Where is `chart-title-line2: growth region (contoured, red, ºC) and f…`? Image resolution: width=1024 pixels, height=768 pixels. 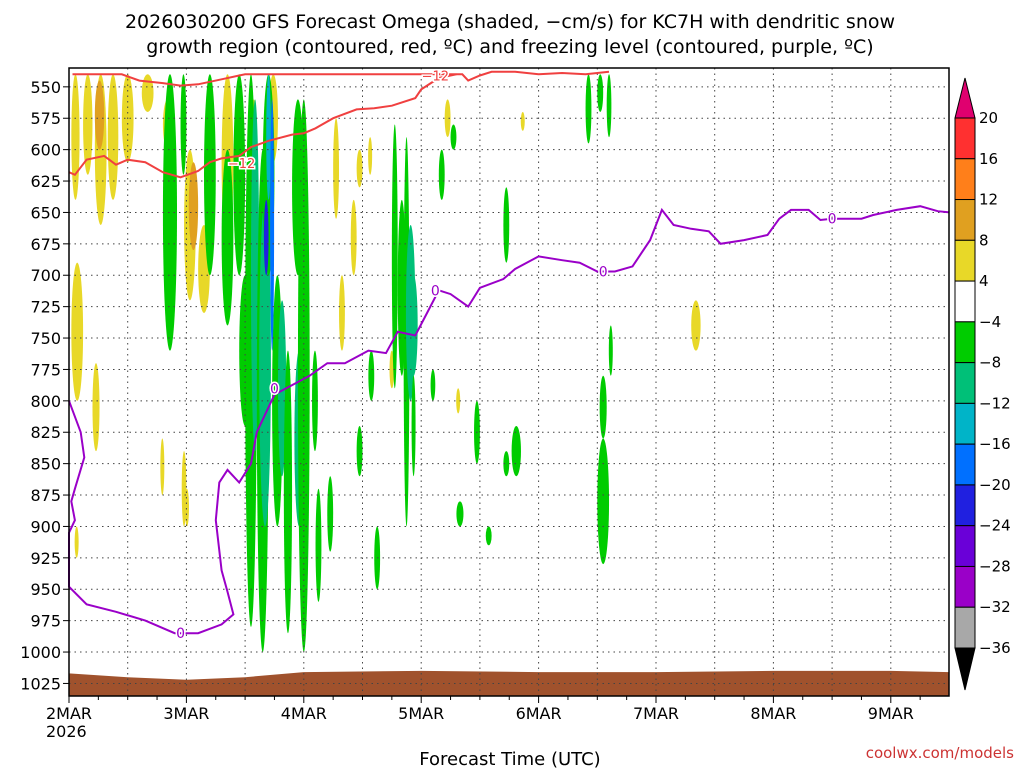
chart-title-line2: growth region (contoured, red, ºC) and f… is located at coordinates (509, 47).